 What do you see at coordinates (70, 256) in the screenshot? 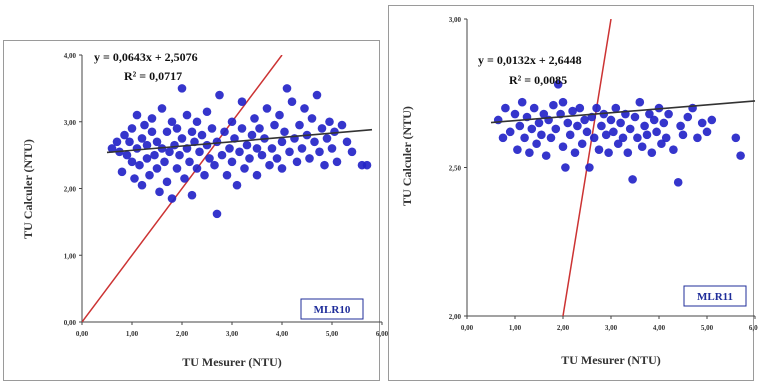
I see `y-tick-label: 1,00` at bounding box center [70, 256].